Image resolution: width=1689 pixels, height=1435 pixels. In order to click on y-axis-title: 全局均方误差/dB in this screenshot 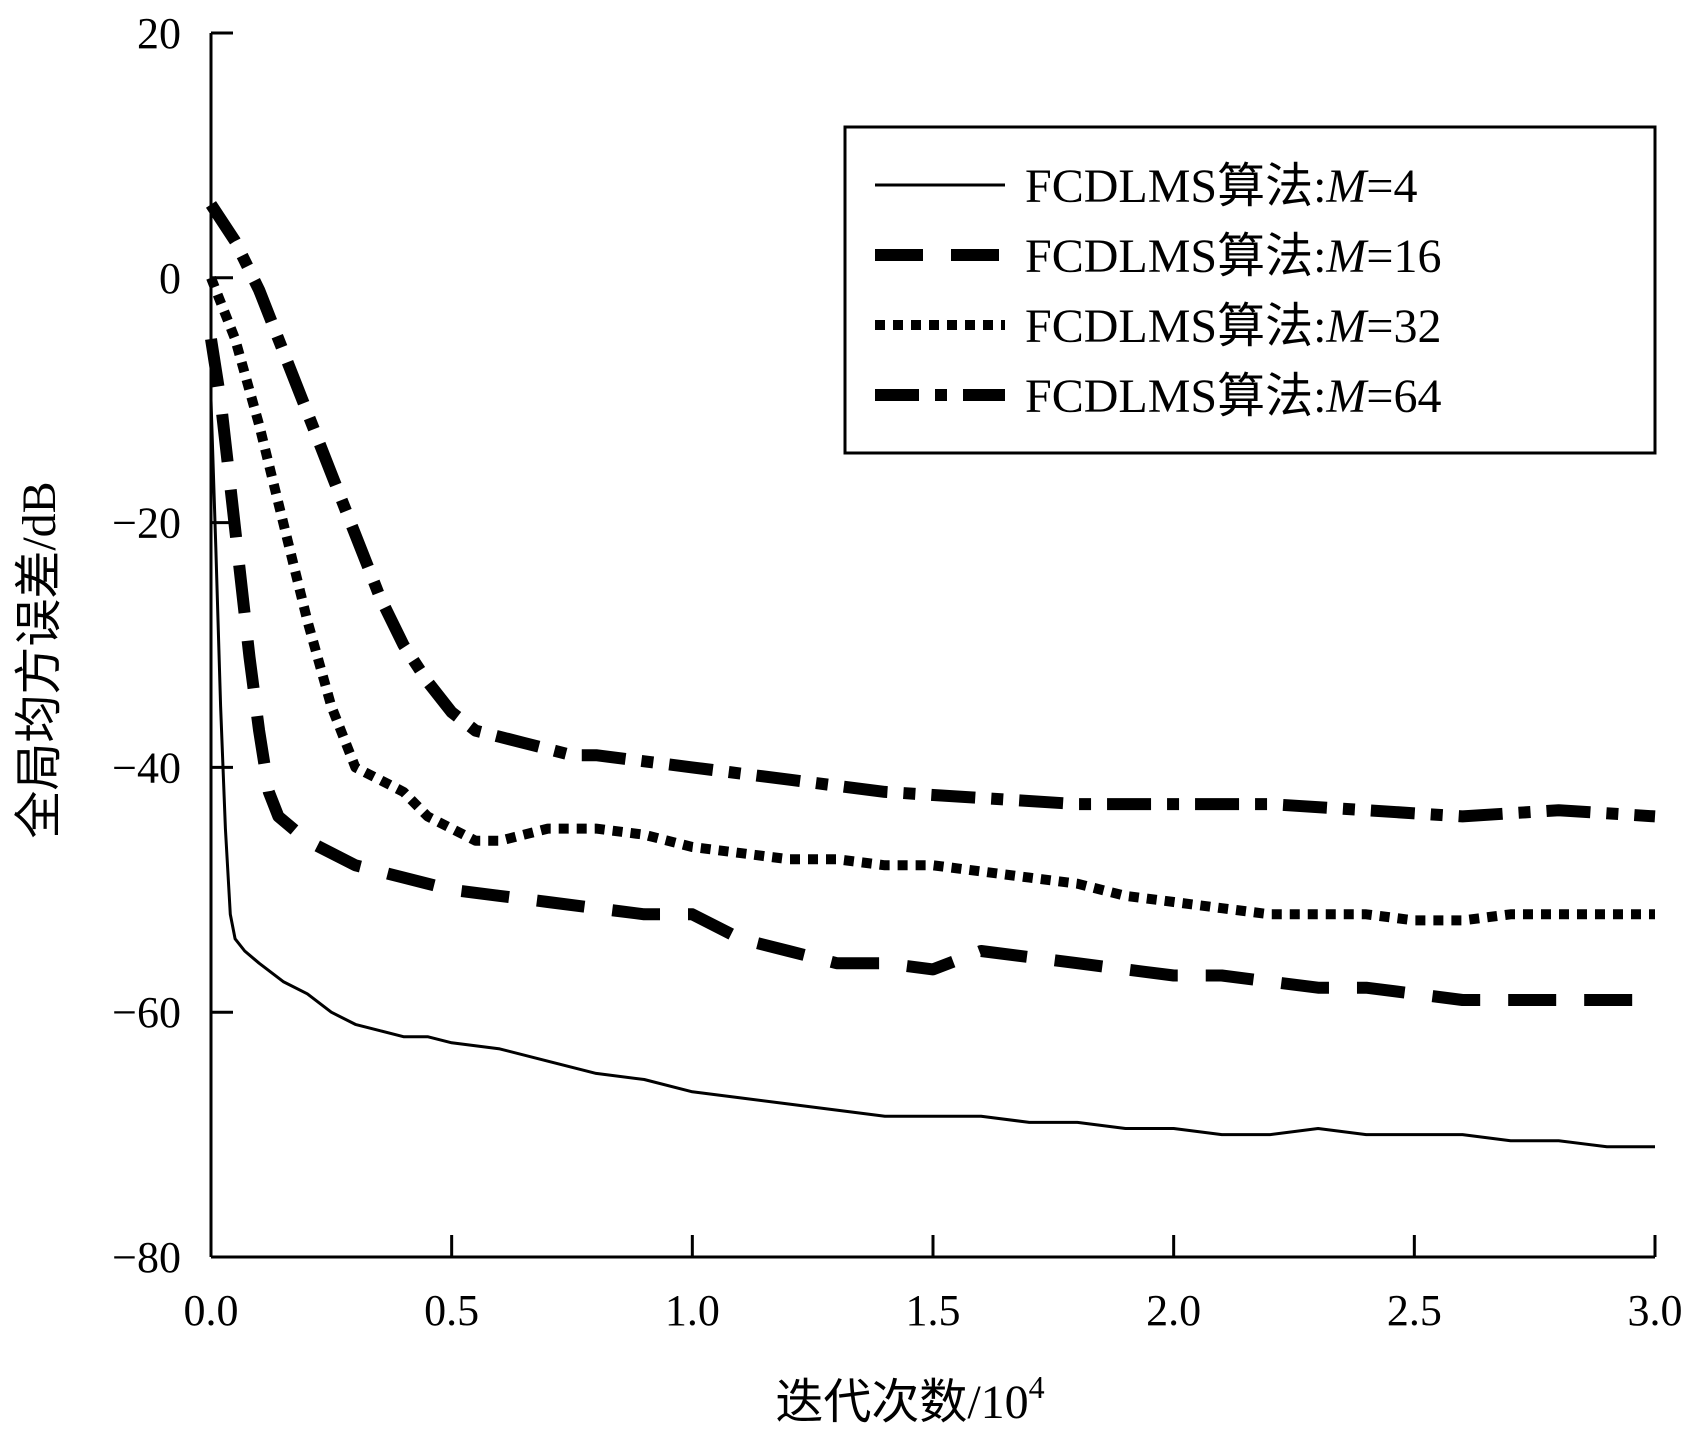, I will do `click(39, 659)`.